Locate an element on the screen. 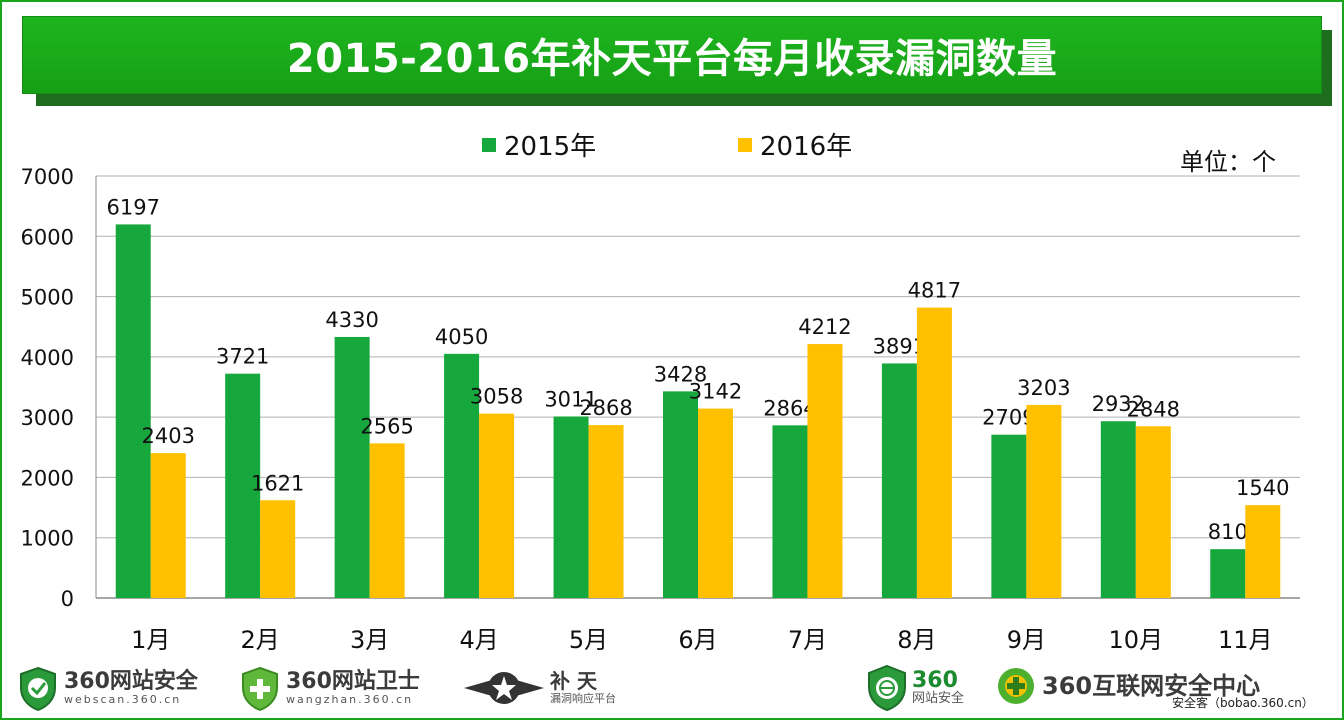 This screenshot has height=720, width=1344. y-tick-label: 4000 is located at coordinates (47, 358).